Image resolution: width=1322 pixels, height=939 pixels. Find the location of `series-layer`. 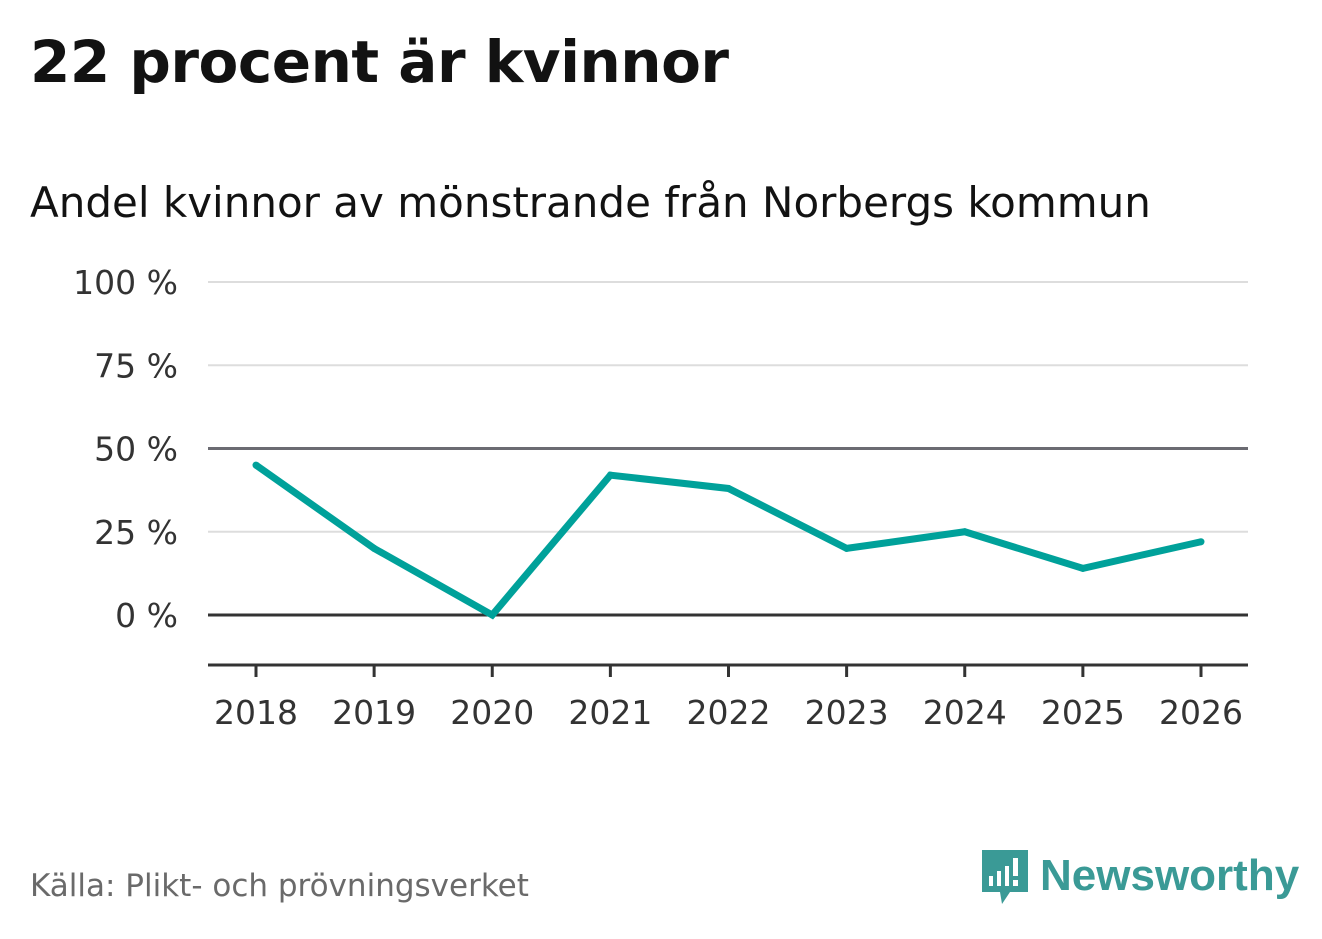

series-layer is located at coordinates (728, 540).